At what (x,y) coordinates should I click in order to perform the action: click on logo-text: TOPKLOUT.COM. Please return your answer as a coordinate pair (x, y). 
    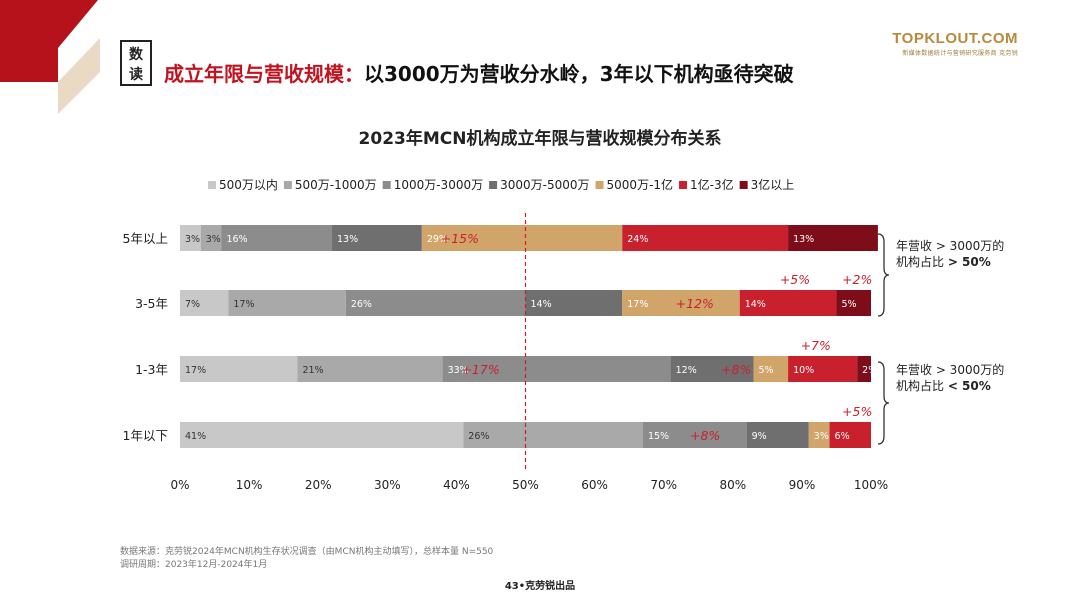
    Looking at the image, I should click on (955, 38).